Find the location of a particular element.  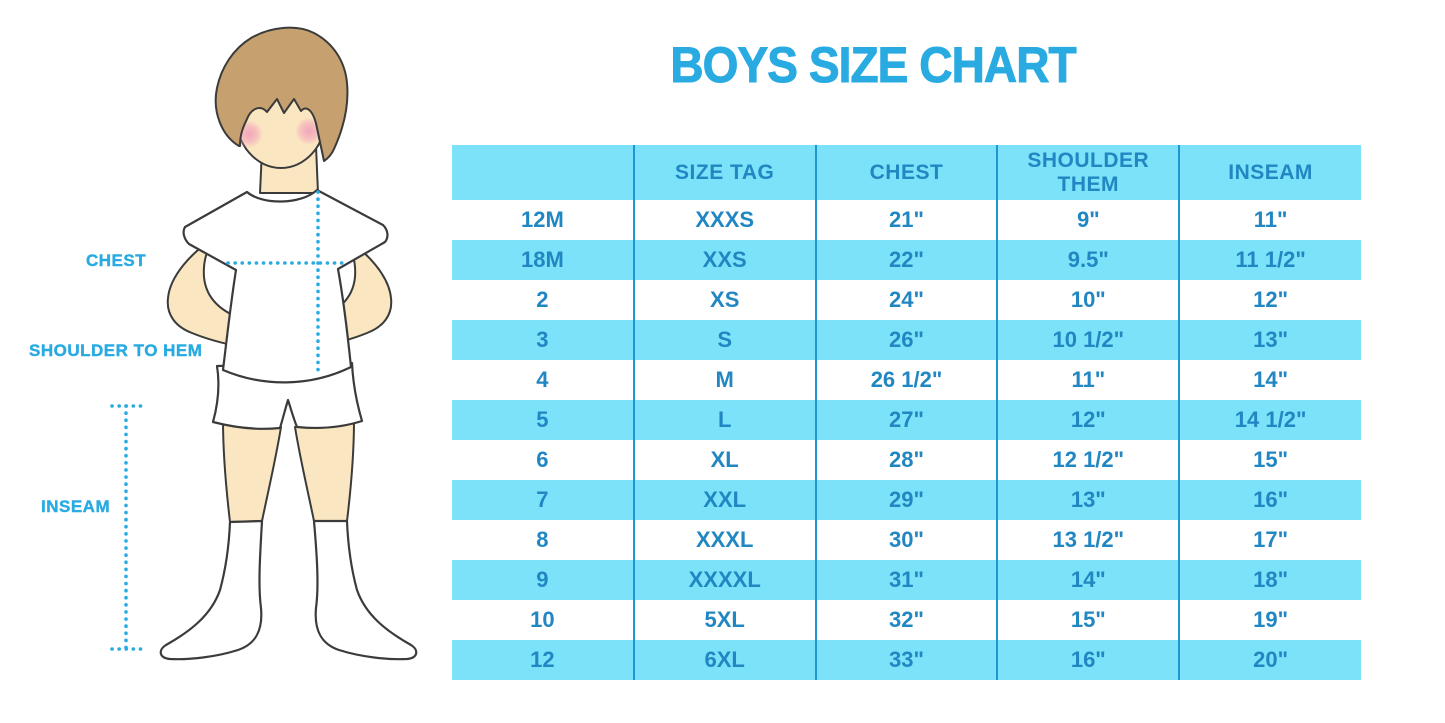

table-row: 18M XXS 22" 9.5" 11 1/2" is located at coordinates (906, 260).